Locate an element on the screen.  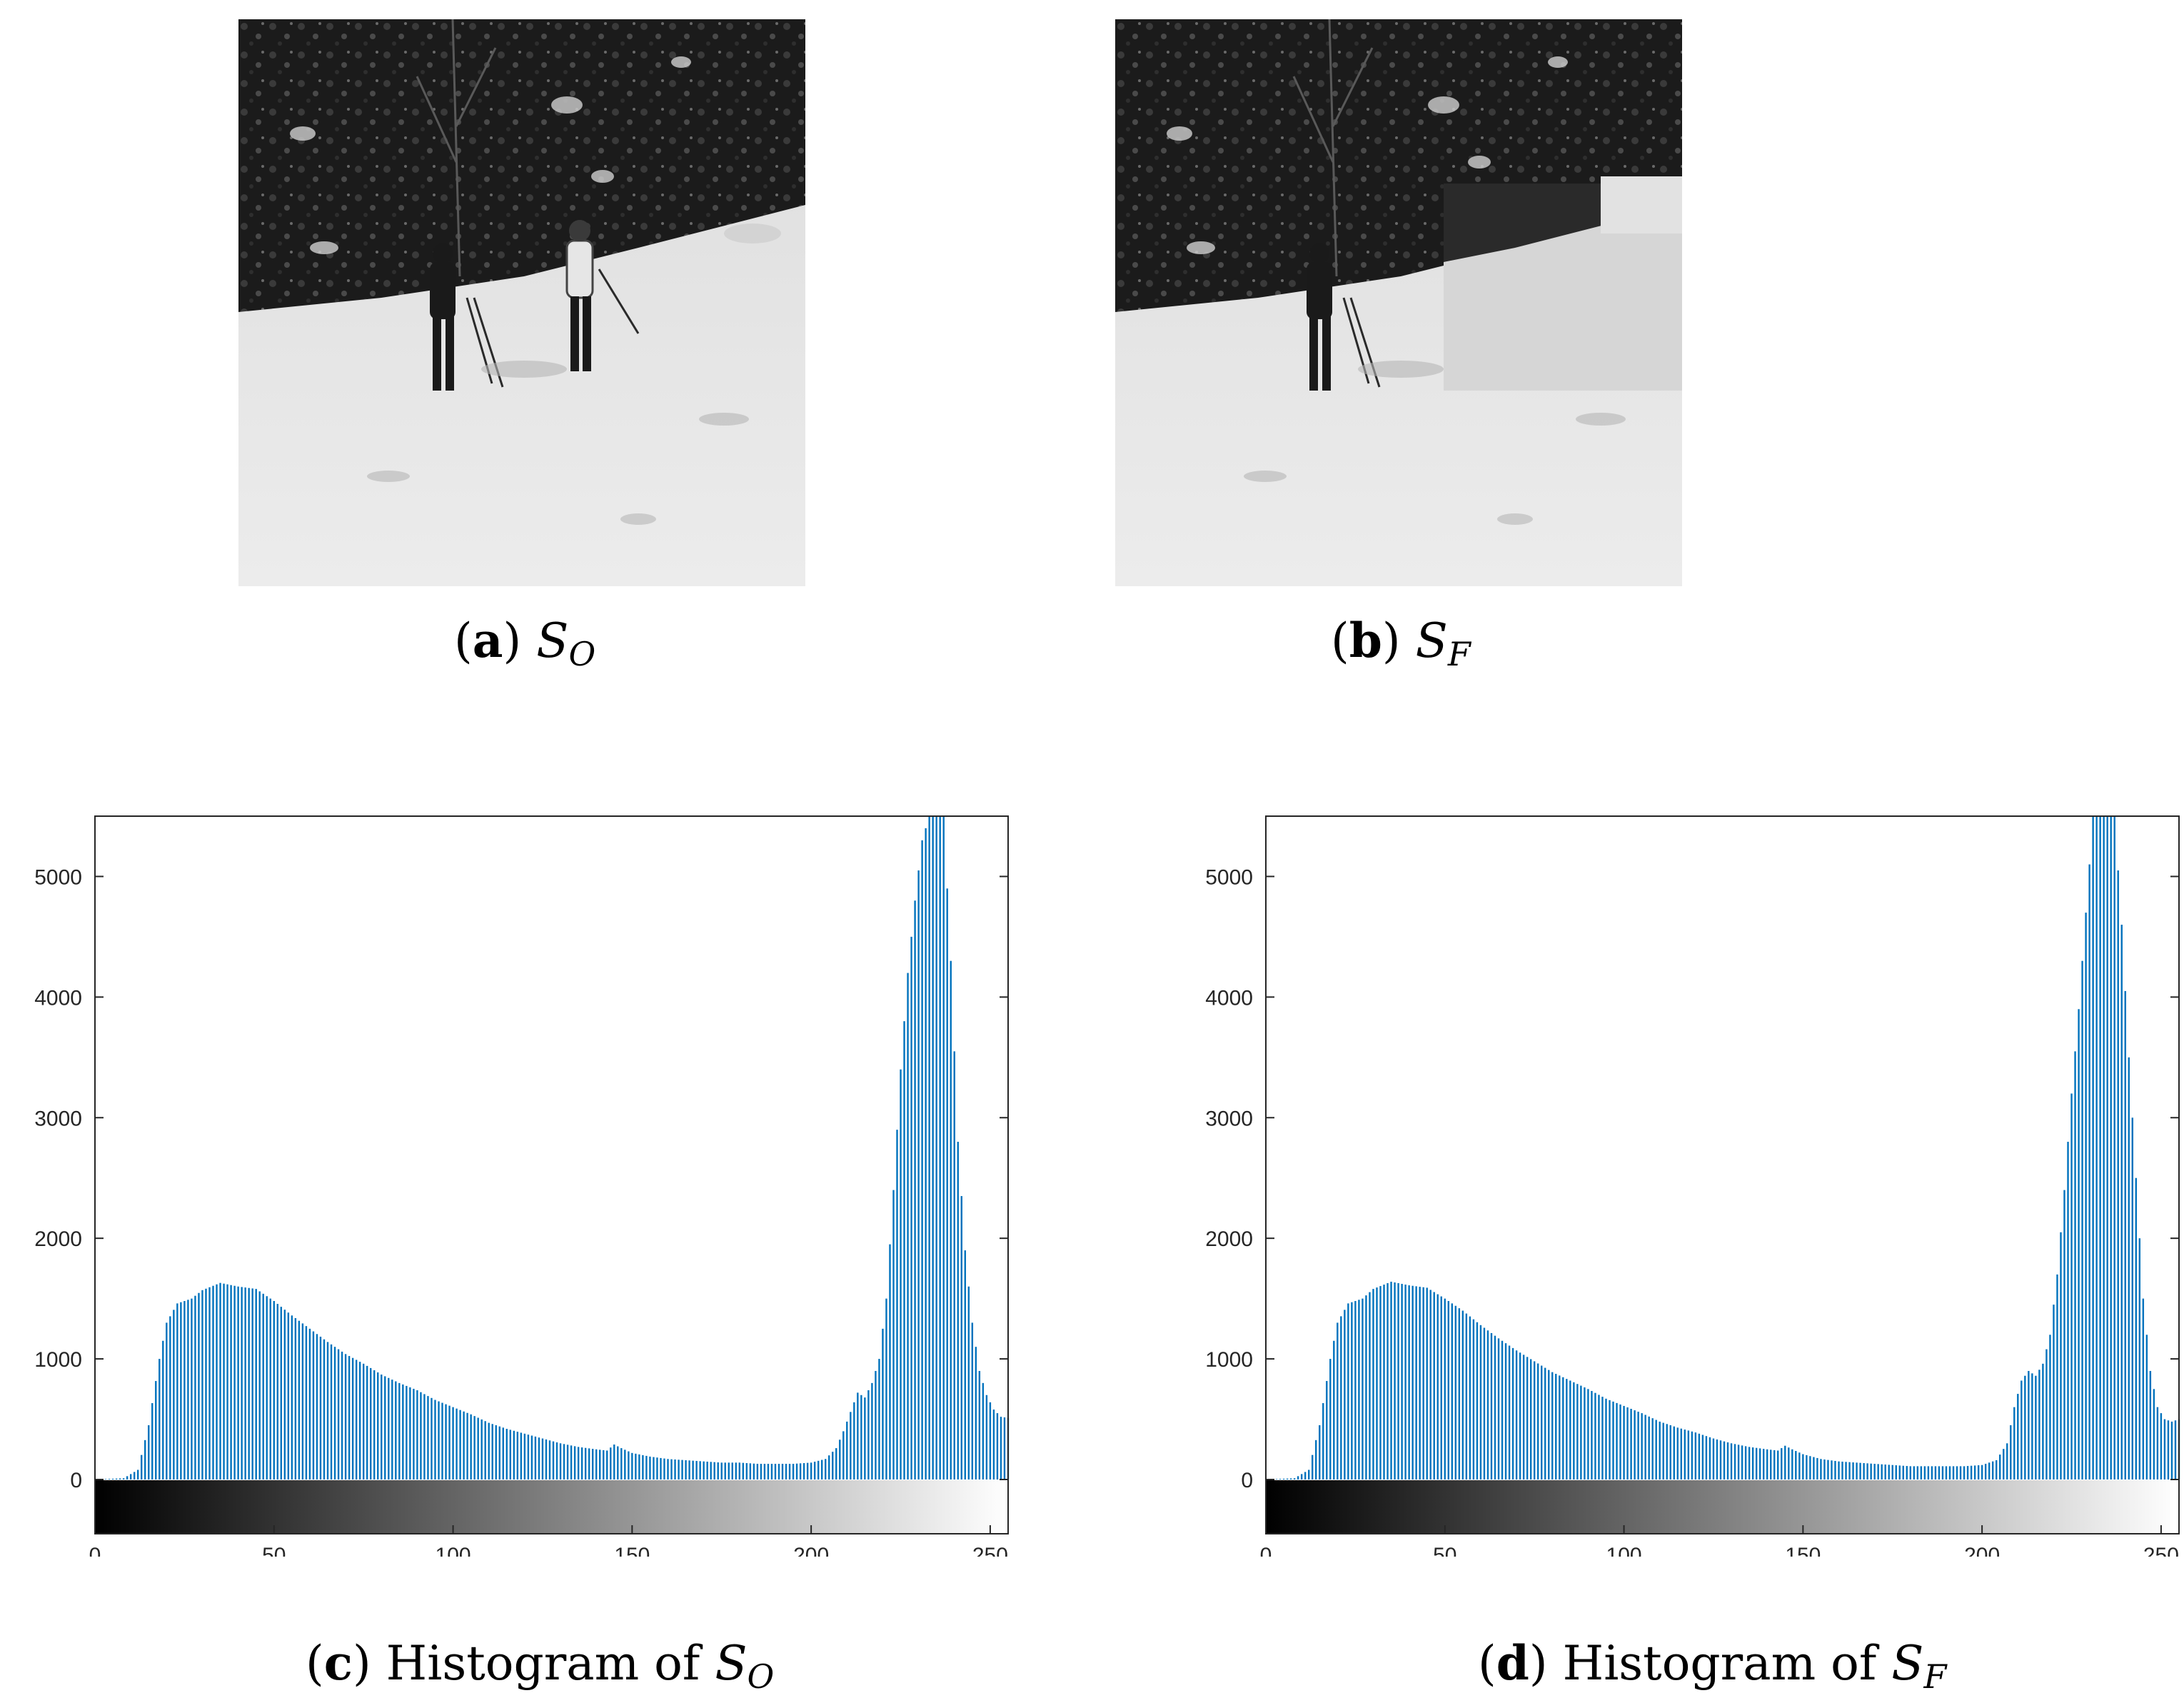
y-tick-label: 2000 is located at coordinates (58, 1239).